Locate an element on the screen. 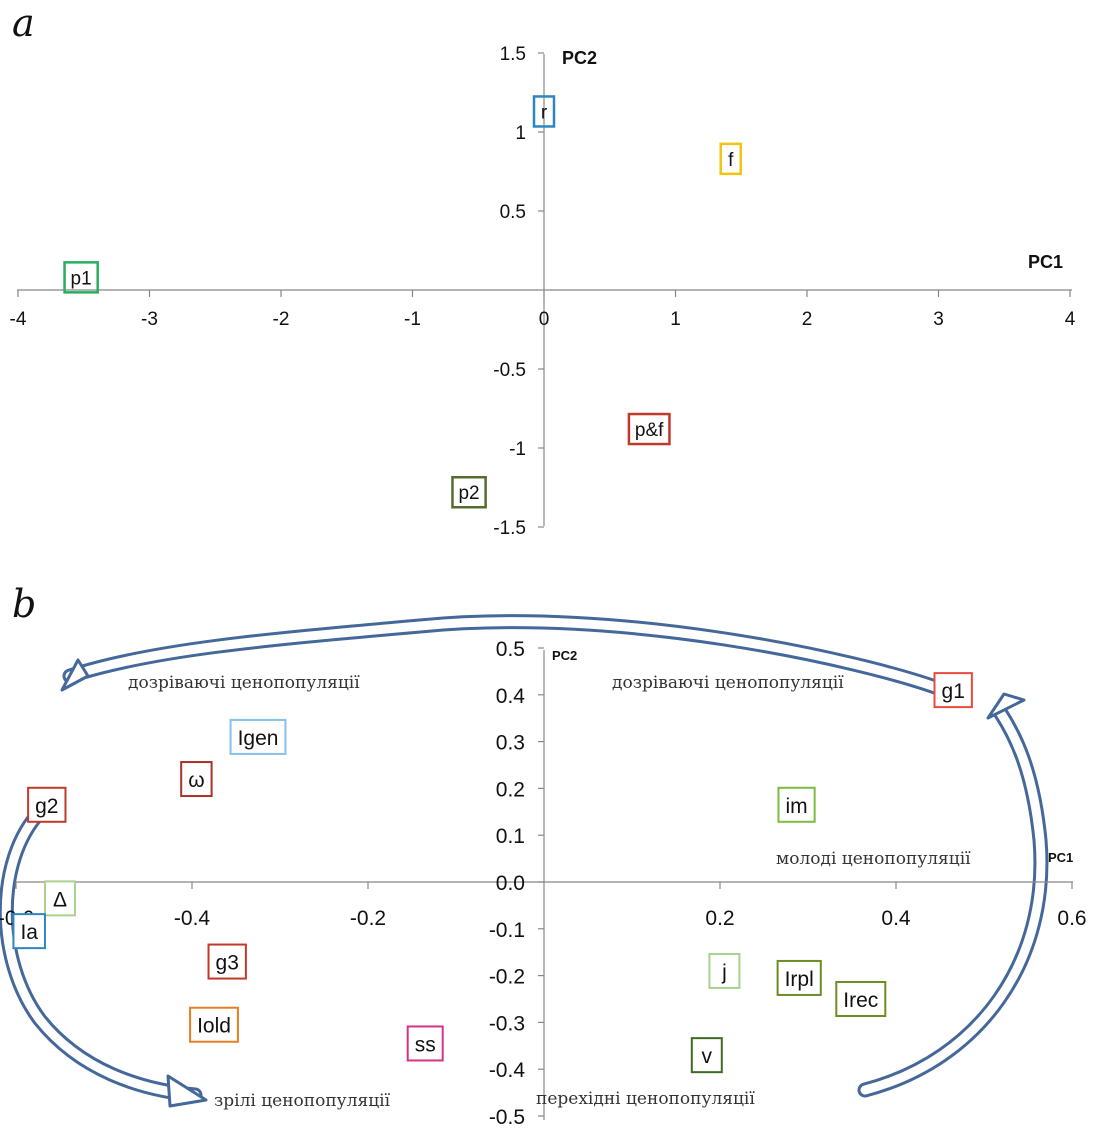 This screenshot has width=1098, height=1129. arrow-left-inner is located at coordinates (100, 953).